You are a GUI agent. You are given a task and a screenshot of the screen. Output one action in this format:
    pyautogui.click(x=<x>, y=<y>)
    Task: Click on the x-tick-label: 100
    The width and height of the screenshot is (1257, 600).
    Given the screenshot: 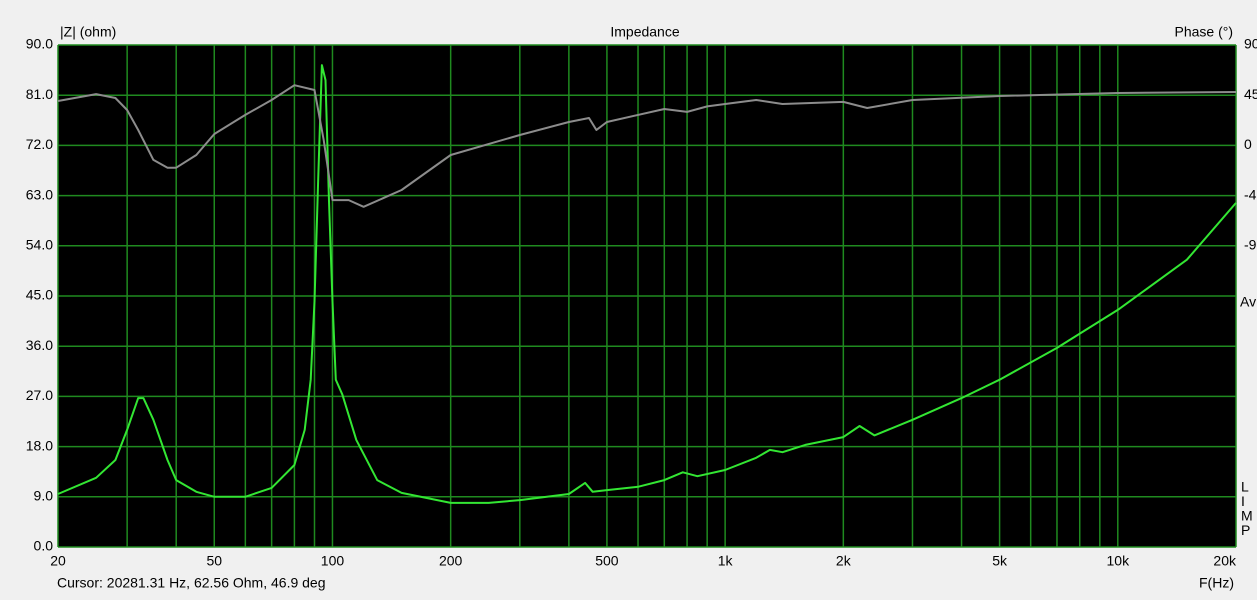 What is the action you would take?
    pyautogui.click(x=333, y=561)
    